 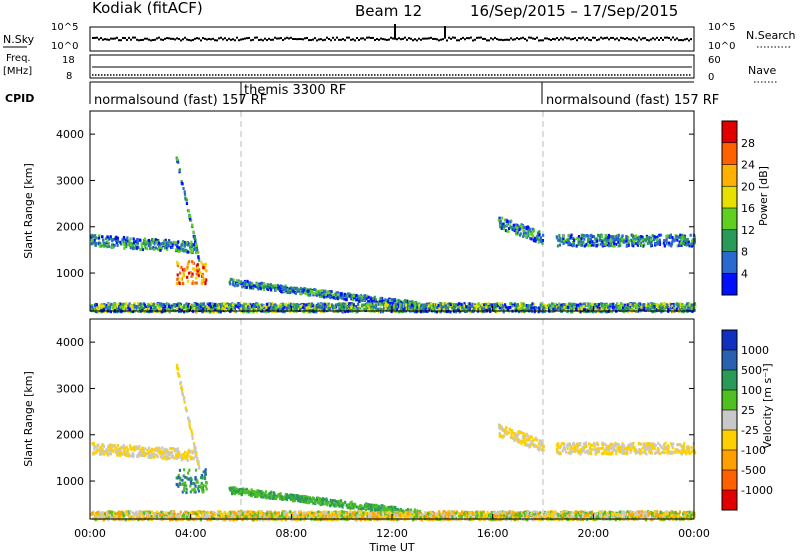 What do you see at coordinates (762, 70) in the screenshot?
I see `nave-label: Nave` at bounding box center [762, 70].